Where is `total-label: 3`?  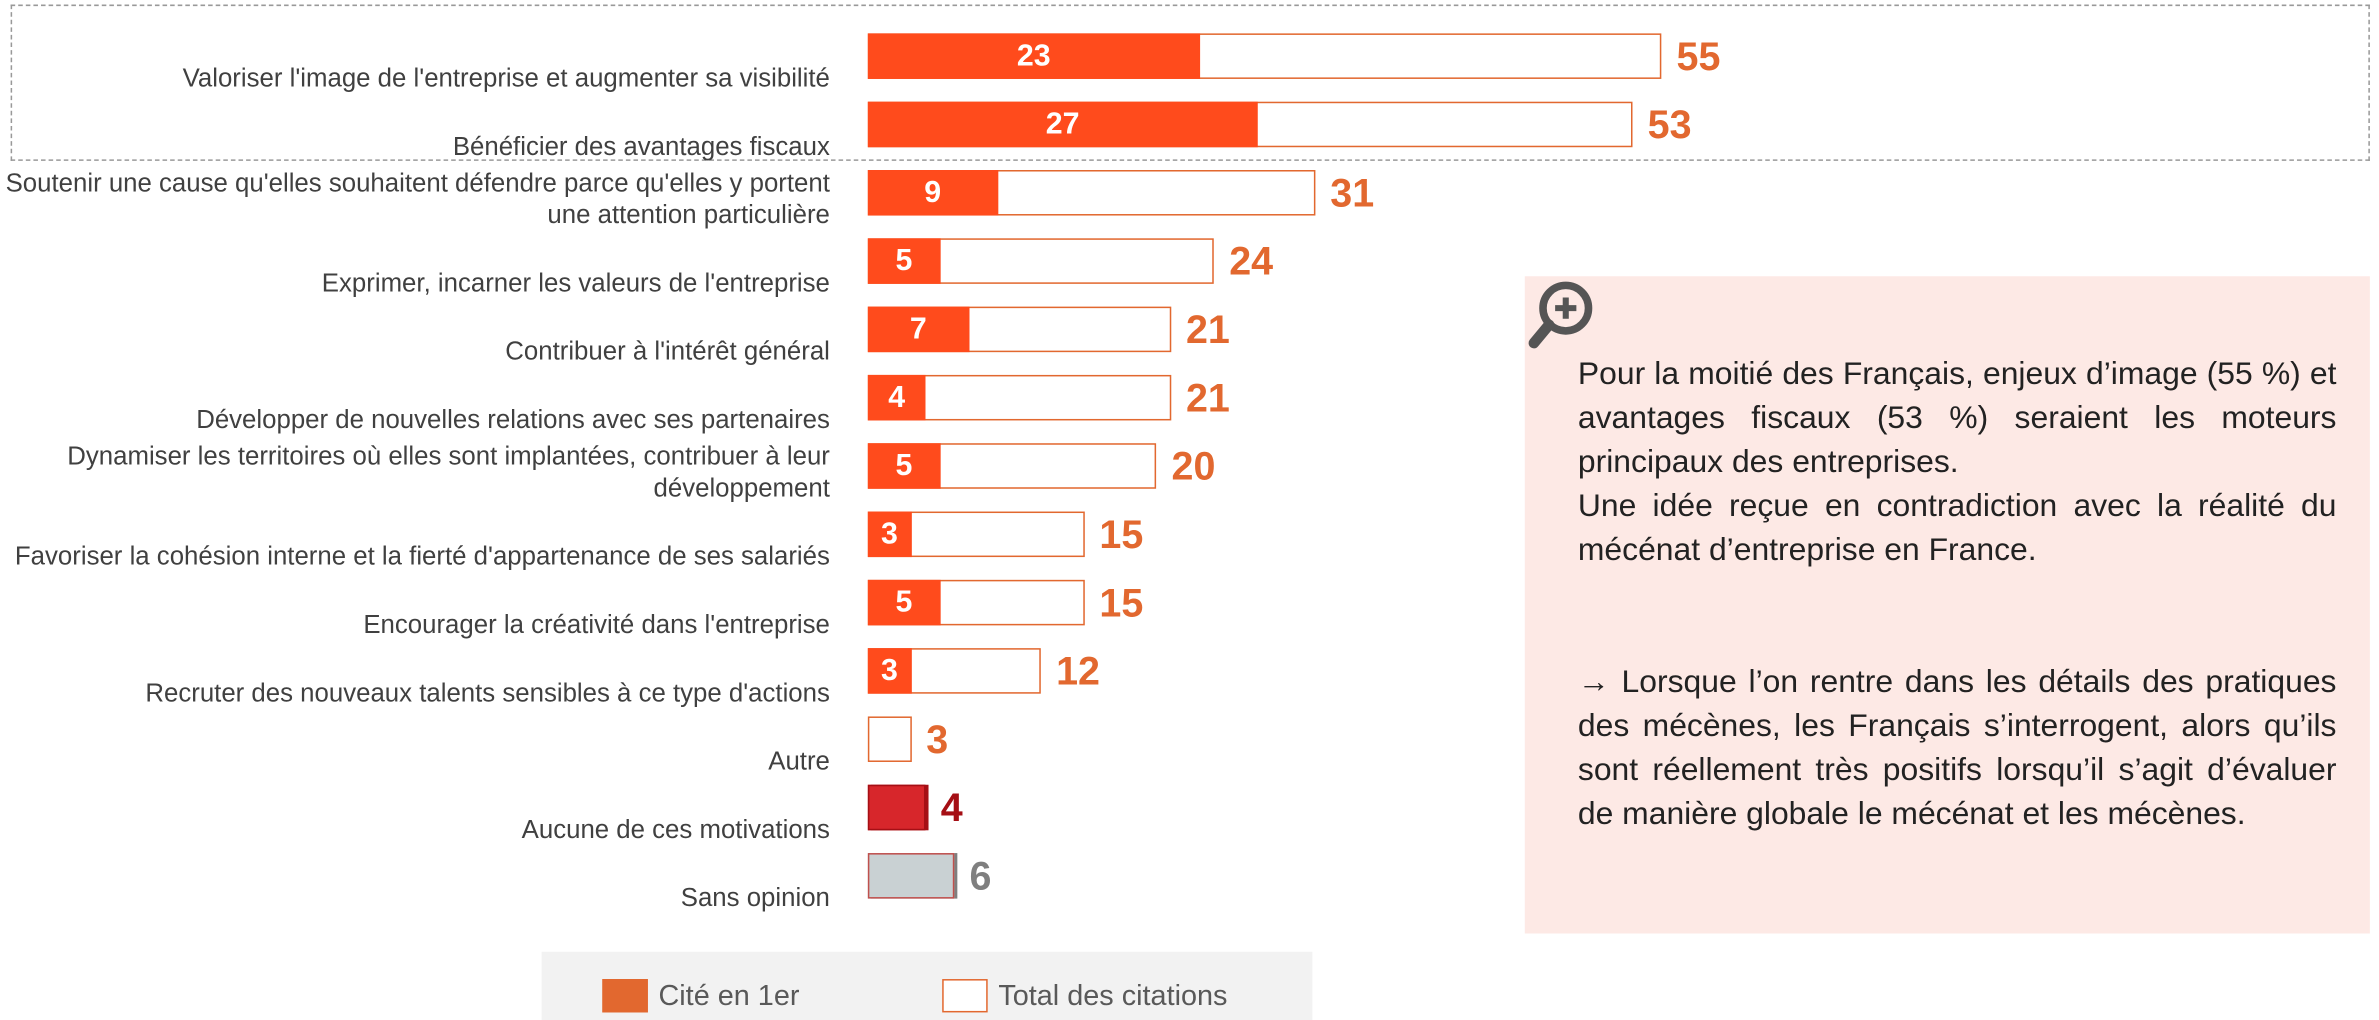 total-label: 3 is located at coordinates (937, 739).